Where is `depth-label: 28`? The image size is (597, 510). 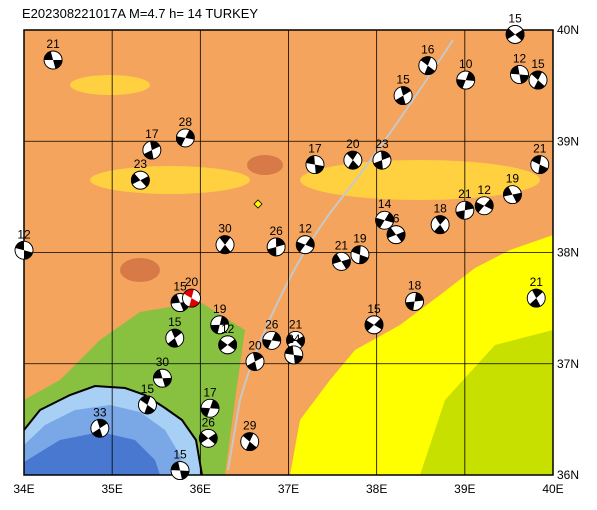
depth-label: 28 is located at coordinates (186, 122).